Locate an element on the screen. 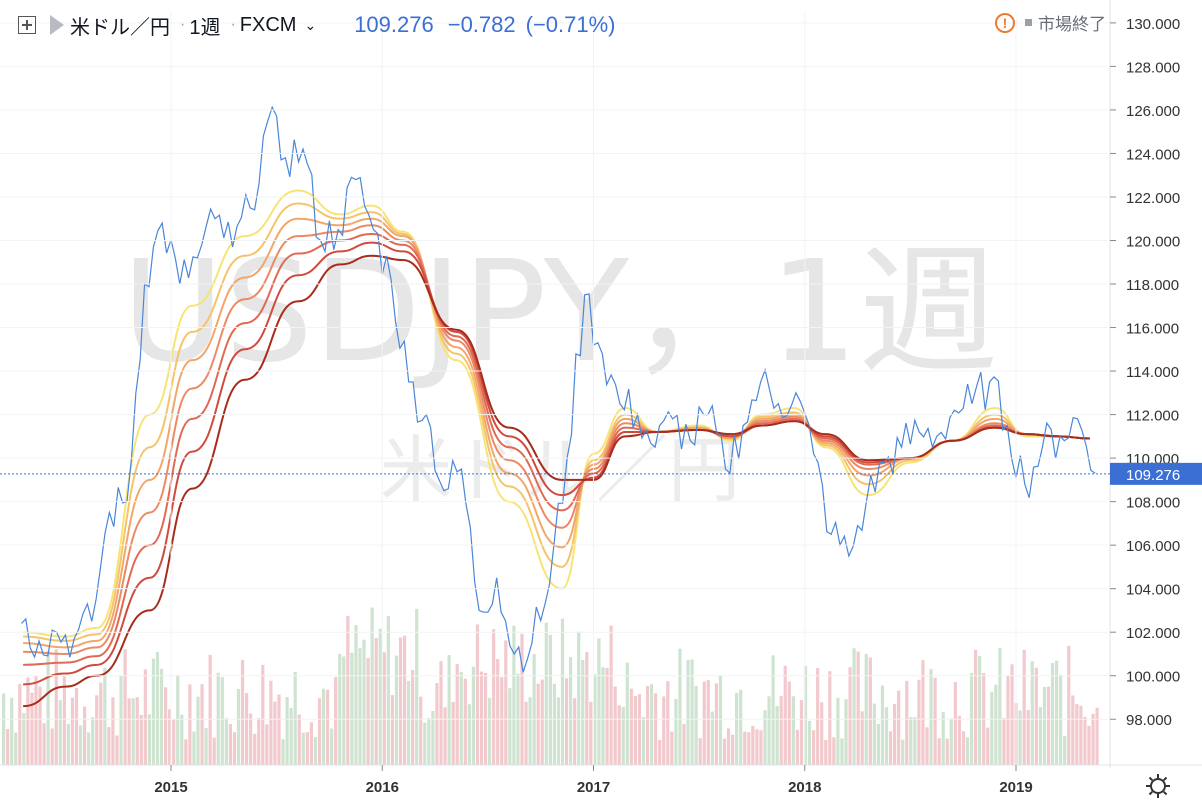 The width and height of the screenshot is (1202, 802). market-status: ! 市場終了 is located at coordinates (1050, 22).